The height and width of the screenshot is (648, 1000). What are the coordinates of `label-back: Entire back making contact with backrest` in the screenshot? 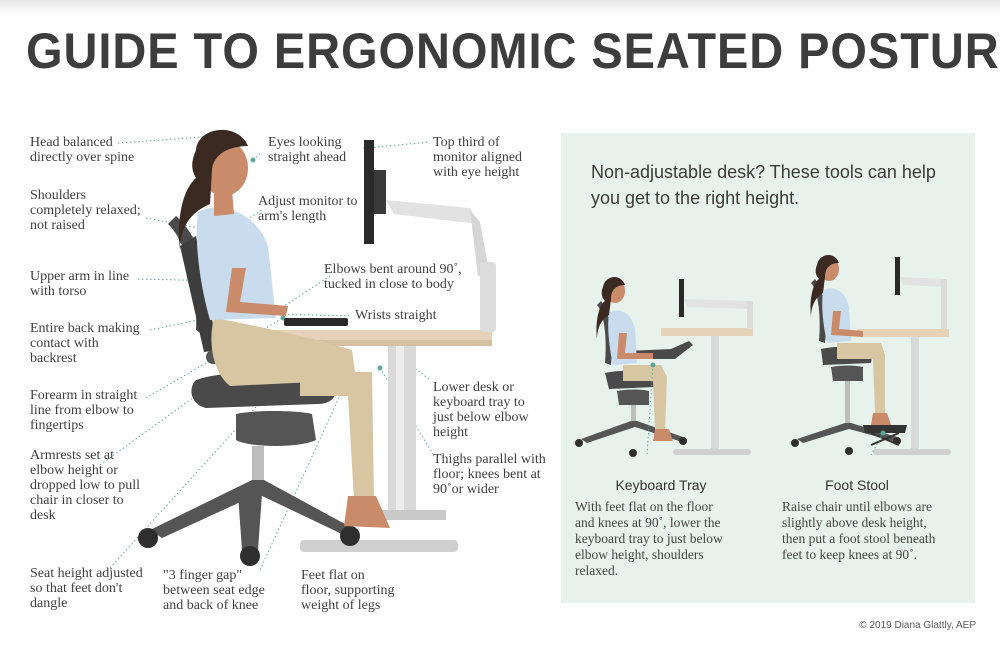 It's located at (85, 343).